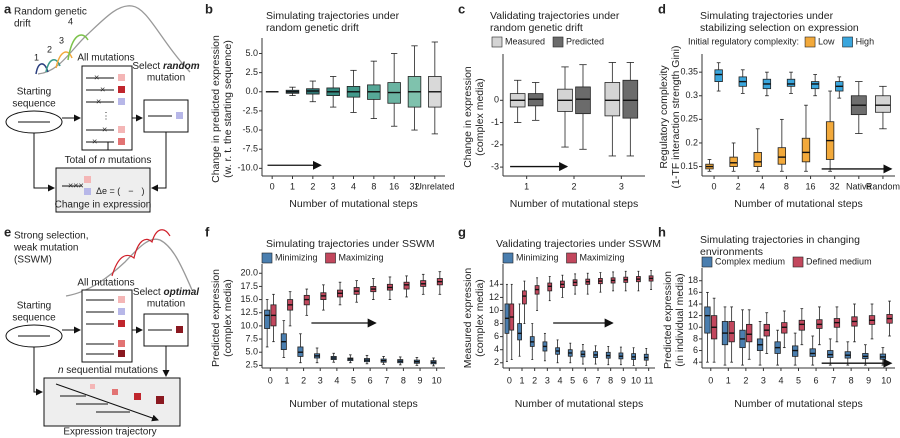 This screenshot has width=900, height=438. What do you see at coordinates (114, 40) in the screenshot?
I see `fitness-landscape` at bounding box center [114, 40].